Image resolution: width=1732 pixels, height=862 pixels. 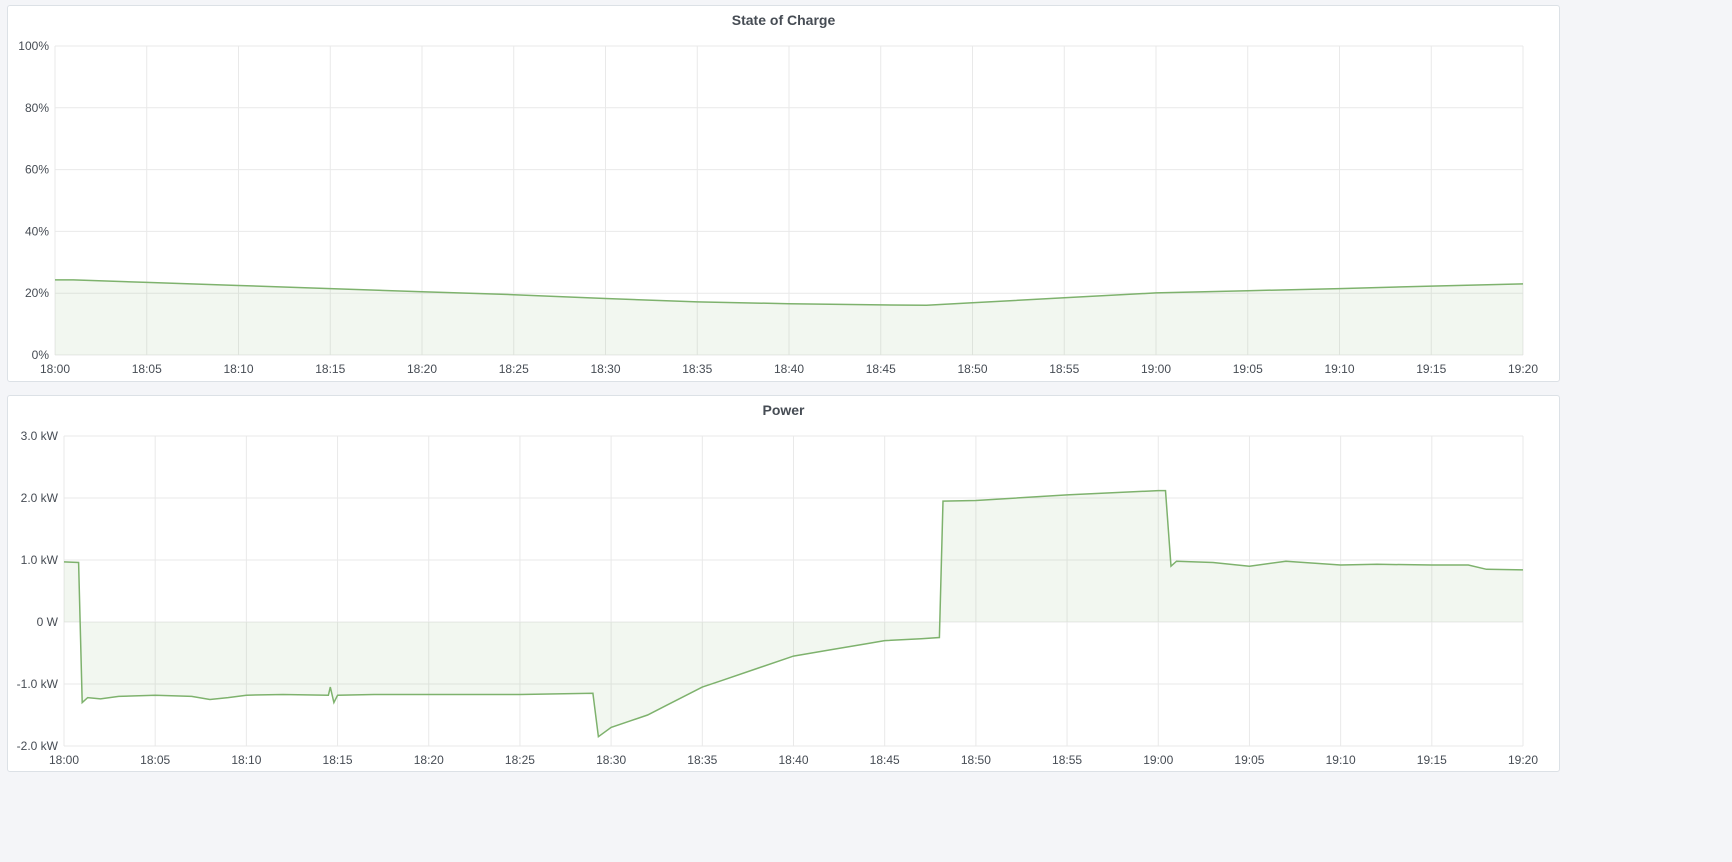 I want to click on y-tick-label: 1.0 kW, so click(x=40, y=560).